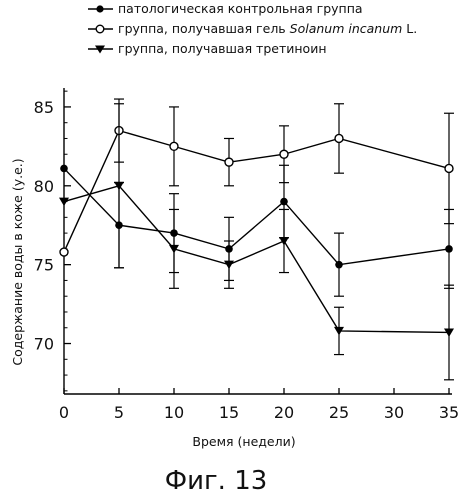  I want to click on y-tick-label: 70, so click(44, 344).